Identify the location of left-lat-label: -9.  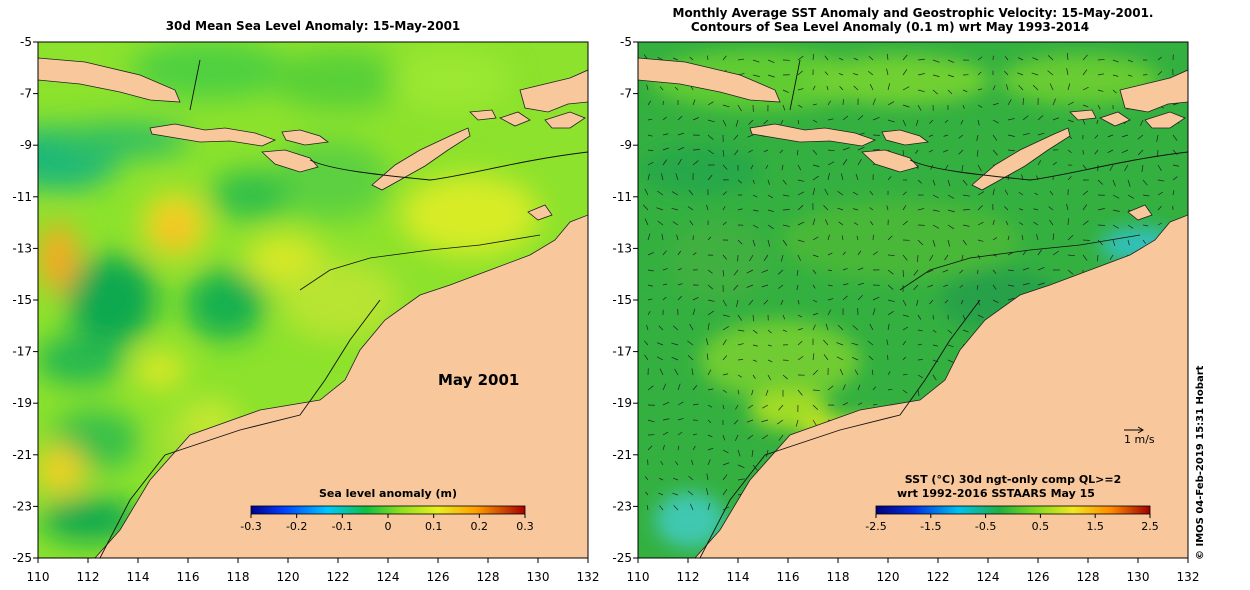
(26, 145).